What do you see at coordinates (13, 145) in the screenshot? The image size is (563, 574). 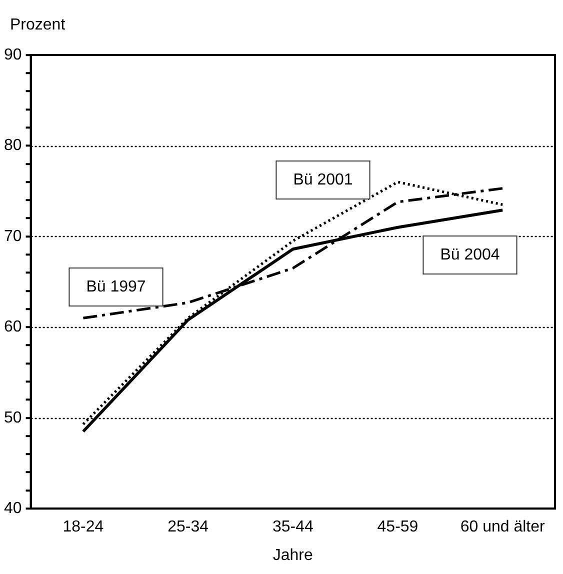 I see `y-tick-label: 80` at bounding box center [13, 145].